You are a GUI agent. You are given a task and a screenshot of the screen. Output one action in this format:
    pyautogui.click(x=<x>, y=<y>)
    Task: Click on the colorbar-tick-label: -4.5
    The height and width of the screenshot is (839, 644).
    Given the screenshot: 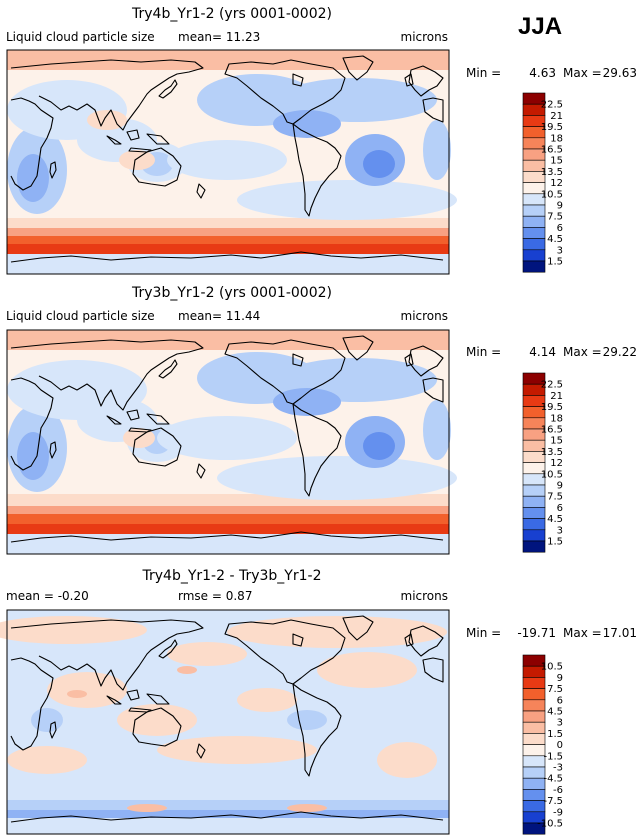 What is the action you would take?
    pyautogui.click(x=553, y=779)
    